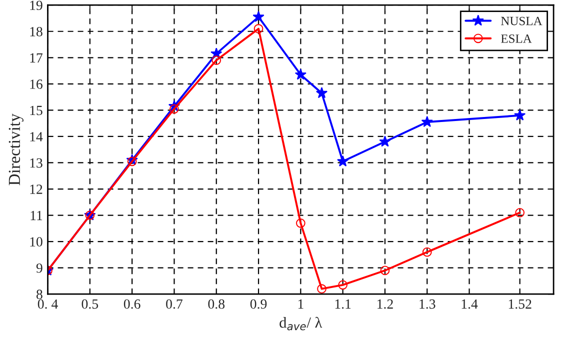 This screenshot has width=562, height=340. Describe the element at coordinates (36, 31) in the screenshot. I see `y-tick-label: 18` at that location.